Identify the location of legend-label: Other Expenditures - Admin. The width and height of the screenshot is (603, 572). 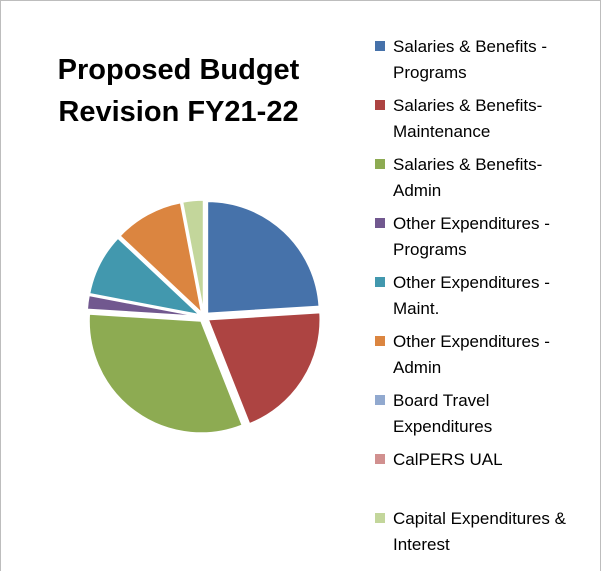
(471, 354).